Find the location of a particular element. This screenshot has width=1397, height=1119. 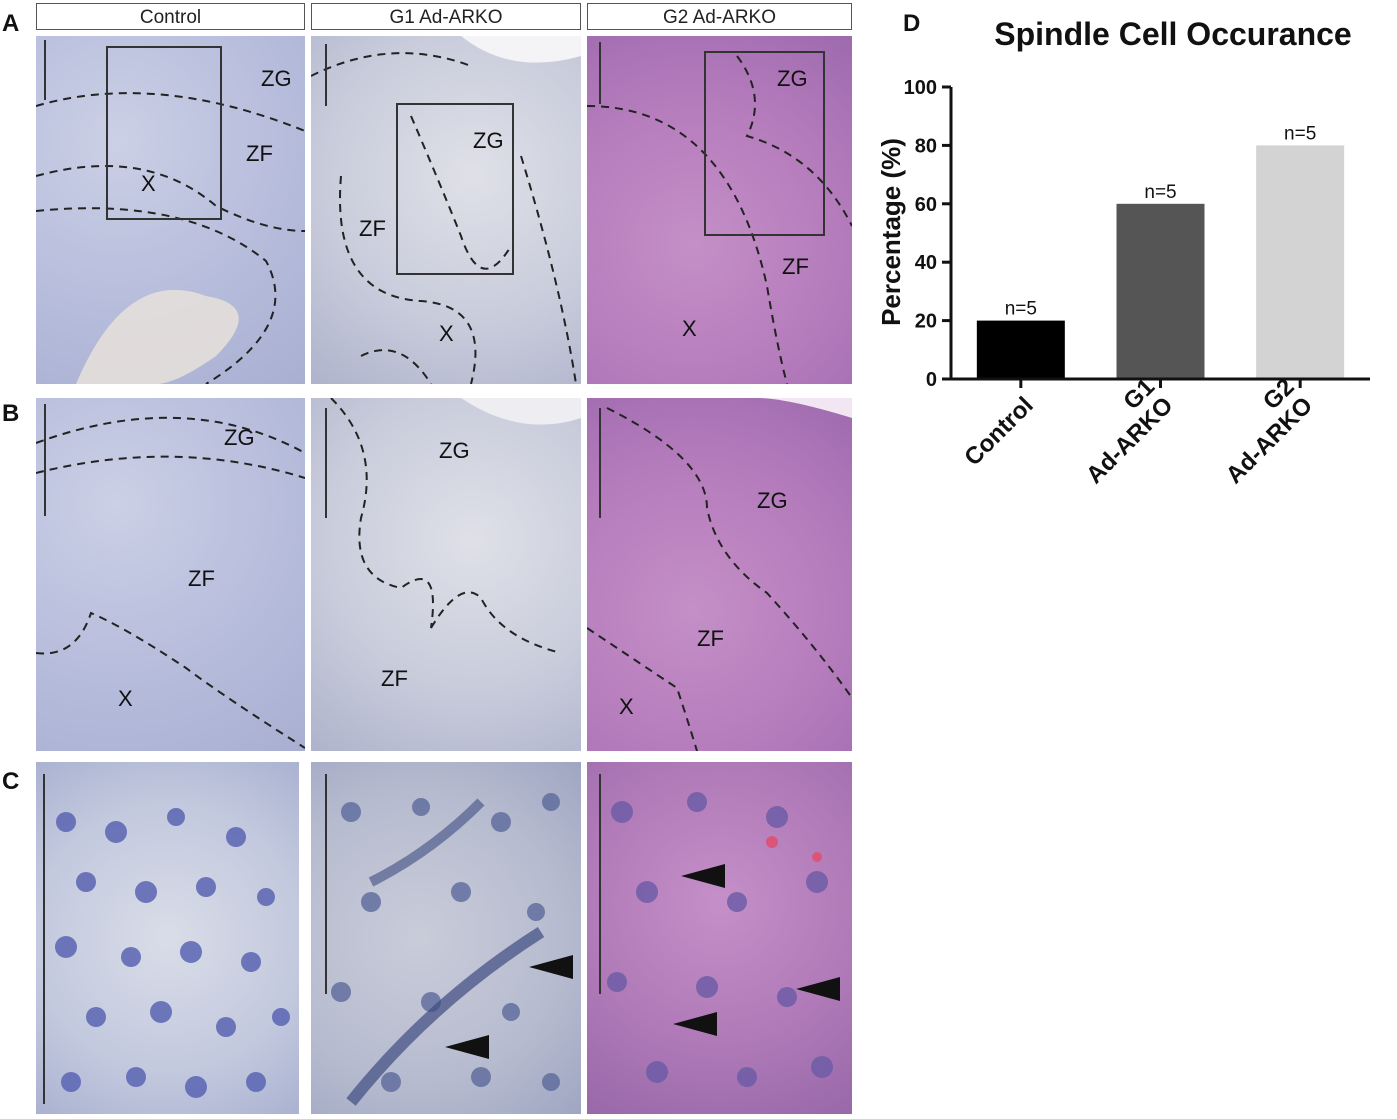

micrograph-c-control is located at coordinates (167, 938).